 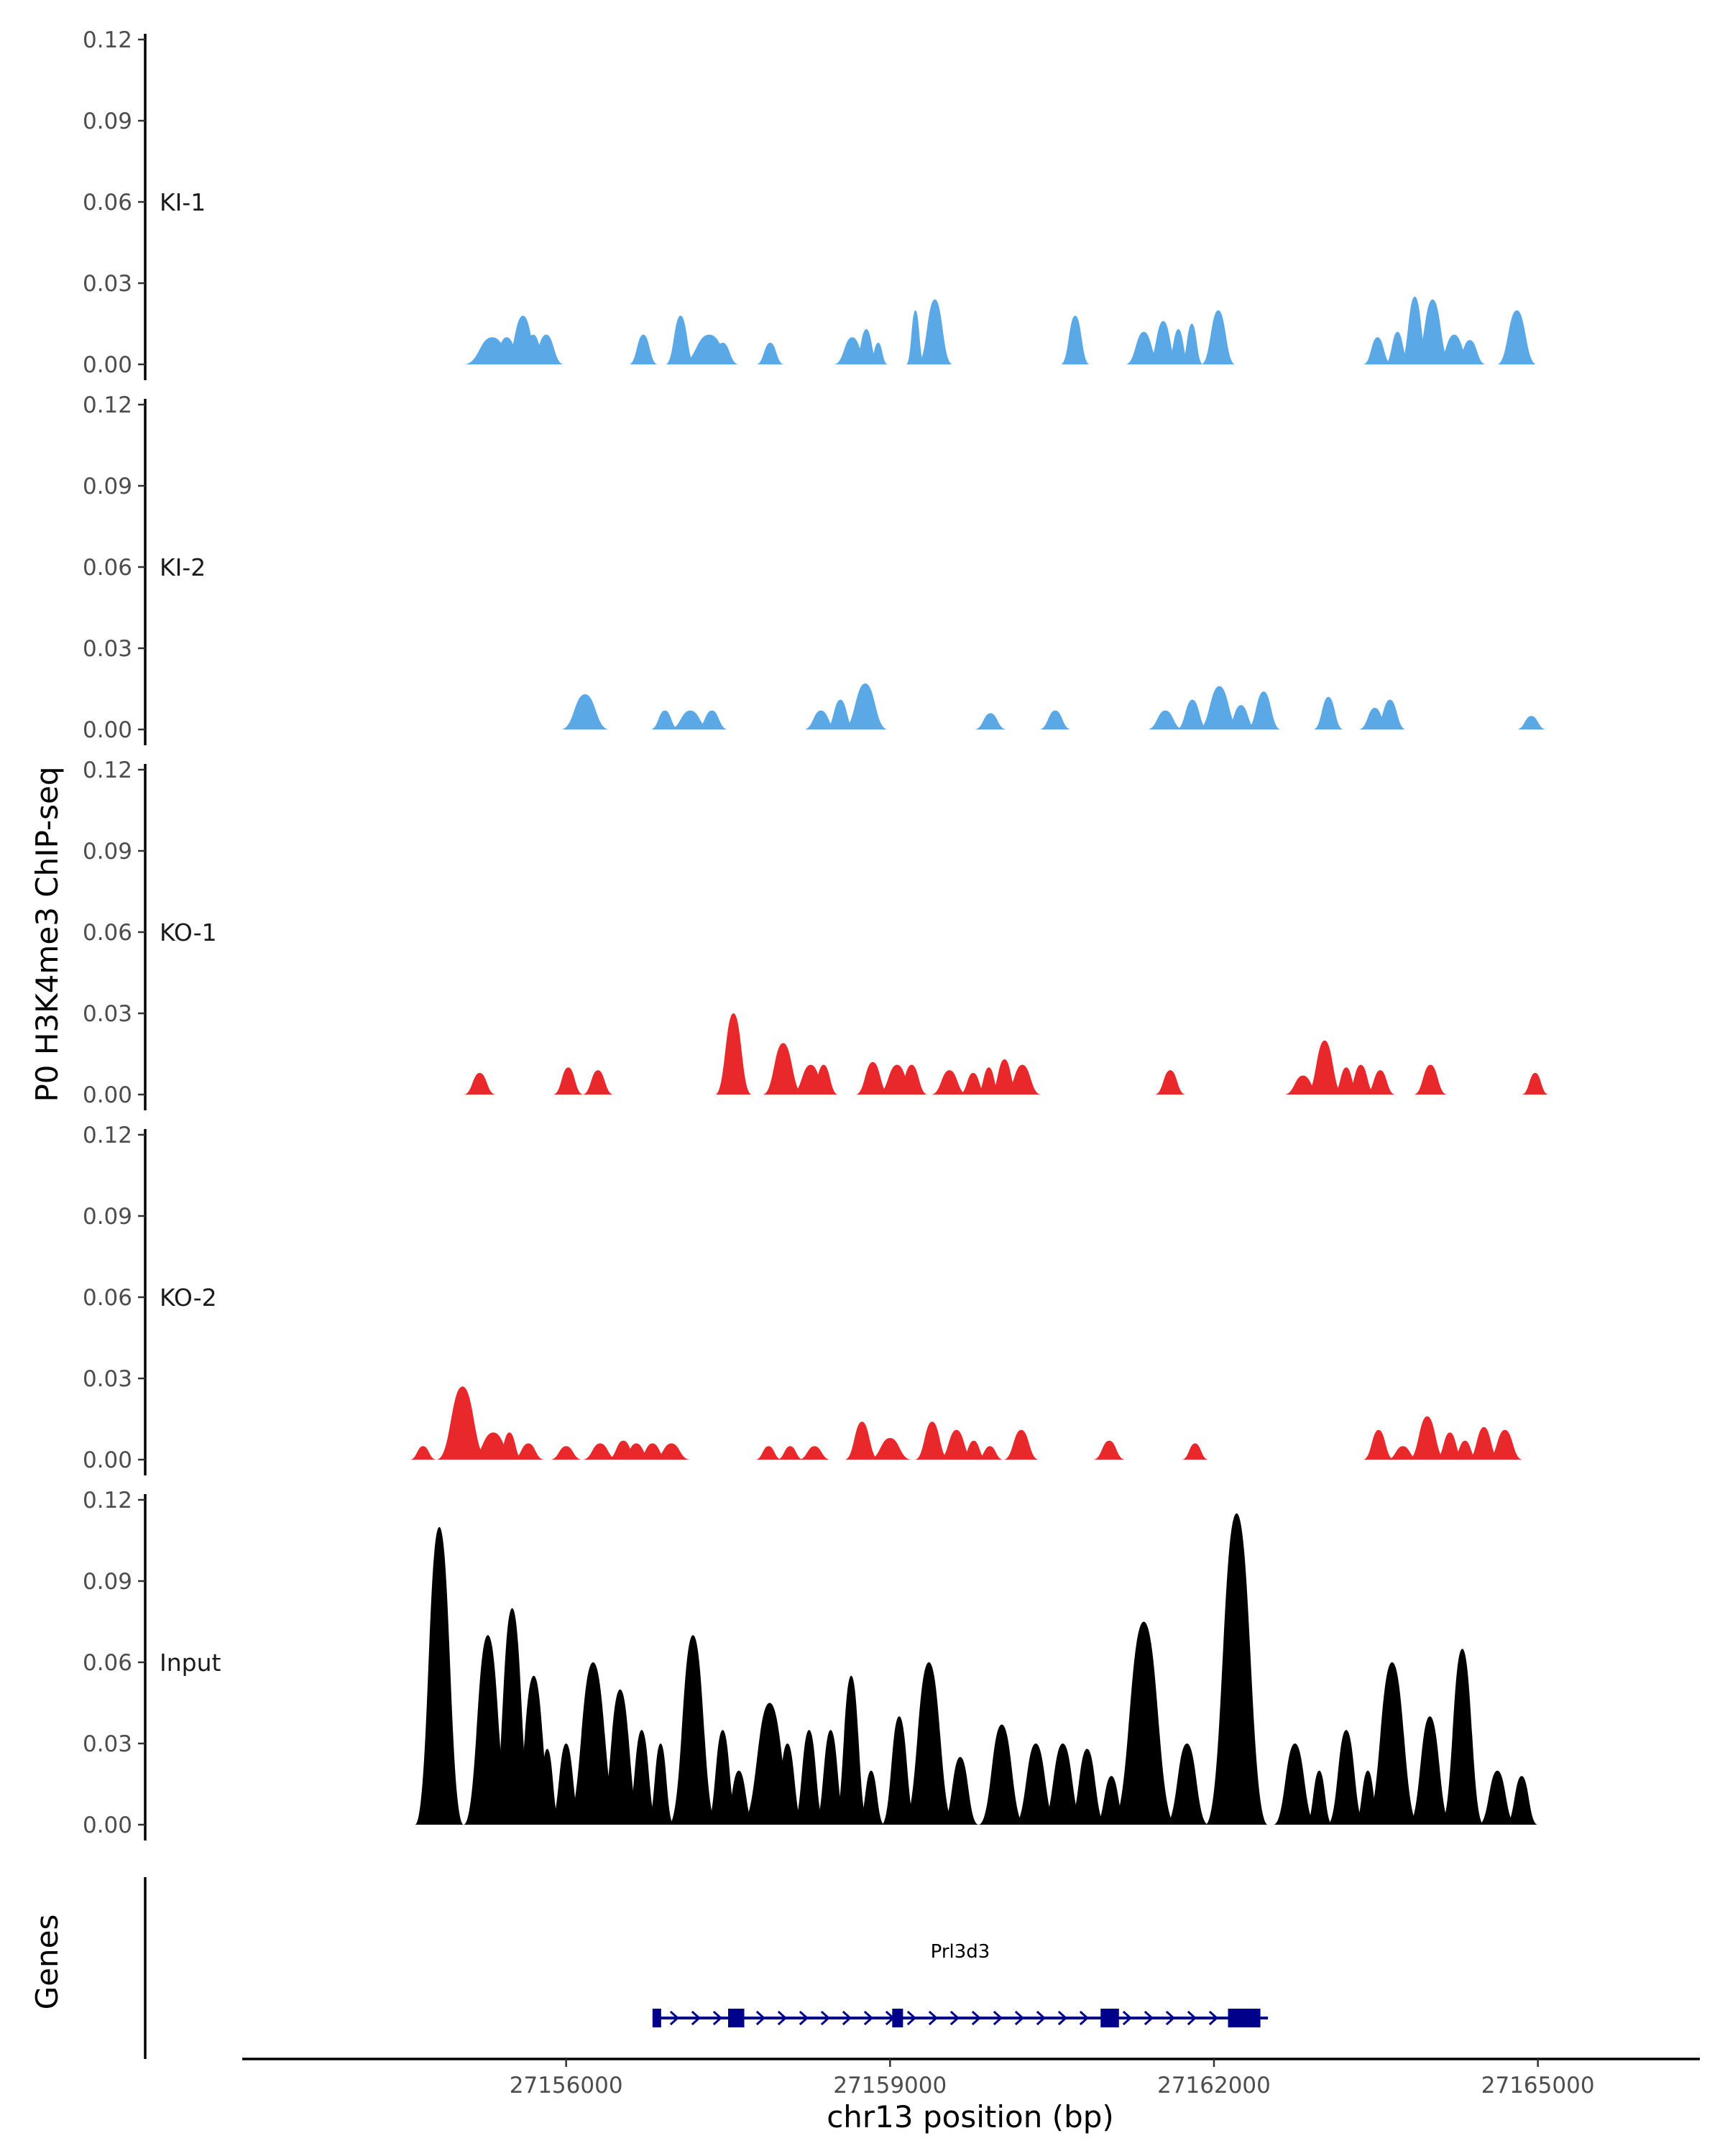 What do you see at coordinates (815, 568) in the screenshot?
I see `track-ki-2: 0.00 0.03 0.06 0.09 0.12 KI-2` at bounding box center [815, 568].